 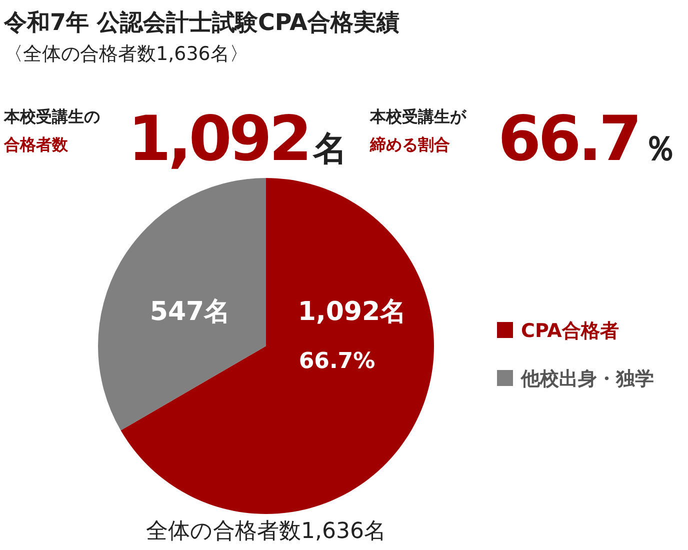 What do you see at coordinates (201, 22) in the screenshot?
I see `chart-title: 令和7年 公認会計士試験CPA合格実績` at bounding box center [201, 22].